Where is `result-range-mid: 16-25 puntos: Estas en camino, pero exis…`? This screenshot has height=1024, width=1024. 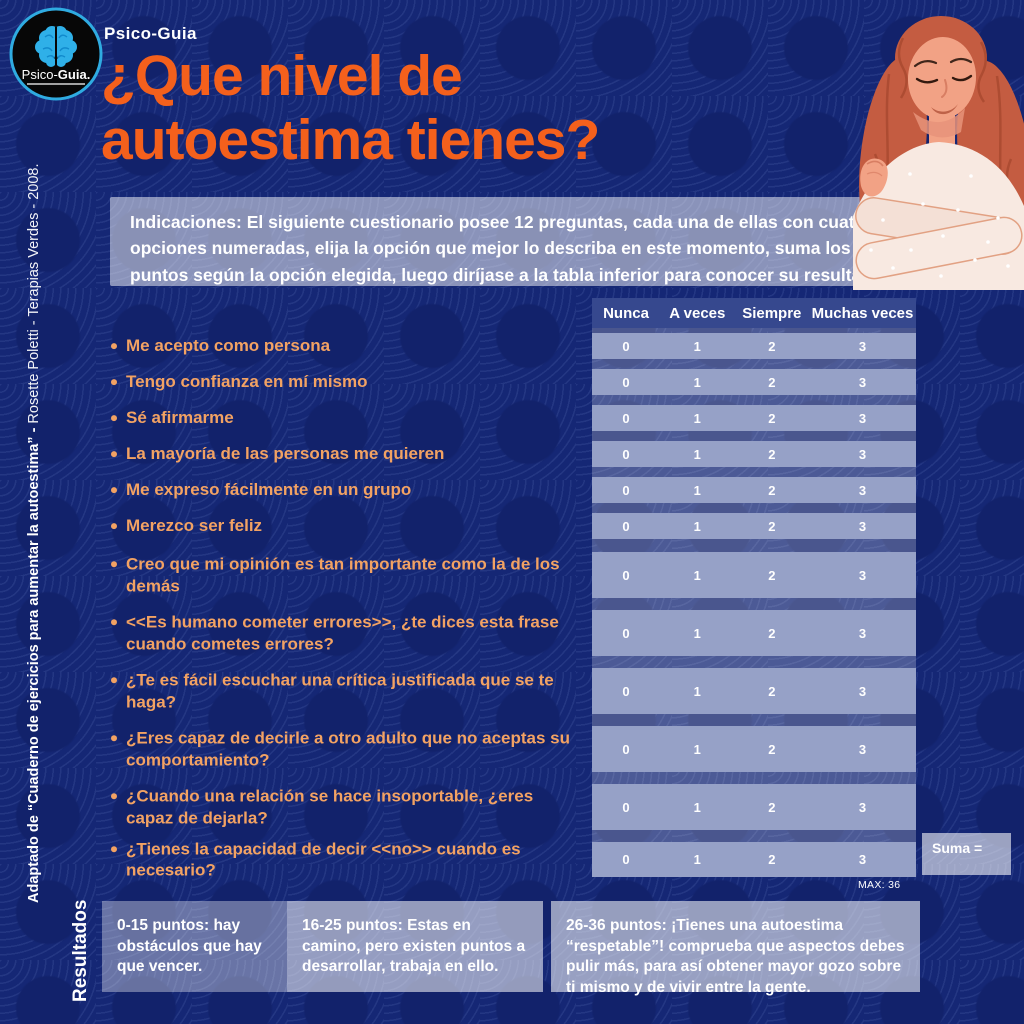
result-range-mid: 16-25 puntos: Estas en camino, pero exis… is located at coordinates (415, 946).